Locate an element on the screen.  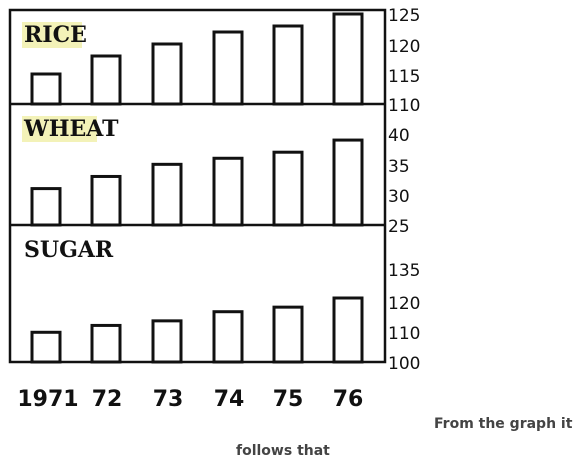
rice-ytick-115: 115 is located at coordinates (404, 77).